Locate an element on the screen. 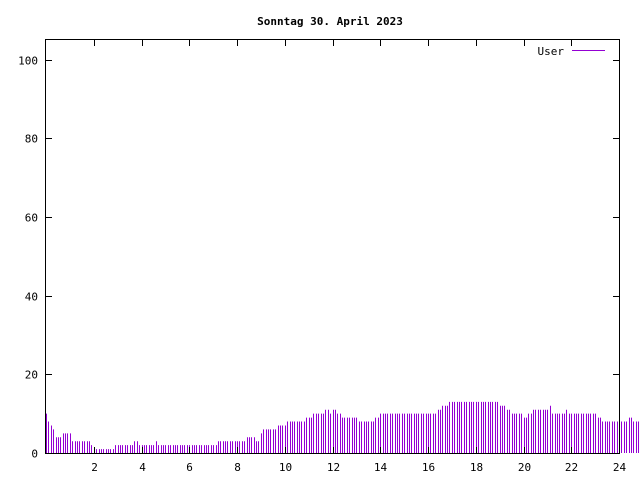  x-tick-label-4: 4 is located at coordinates (142, 467).